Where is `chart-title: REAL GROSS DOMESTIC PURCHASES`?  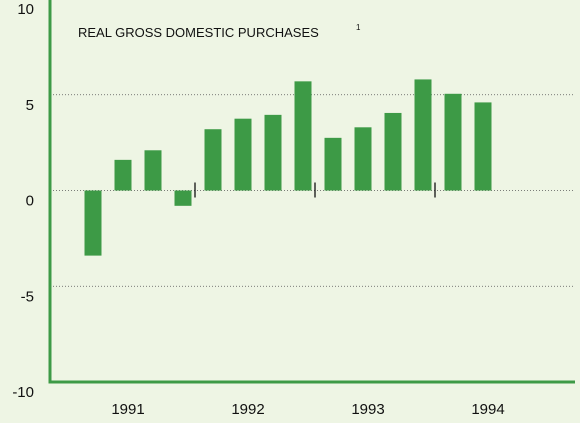
chart-title: REAL GROSS DOMESTIC PURCHASES is located at coordinates (198, 32).